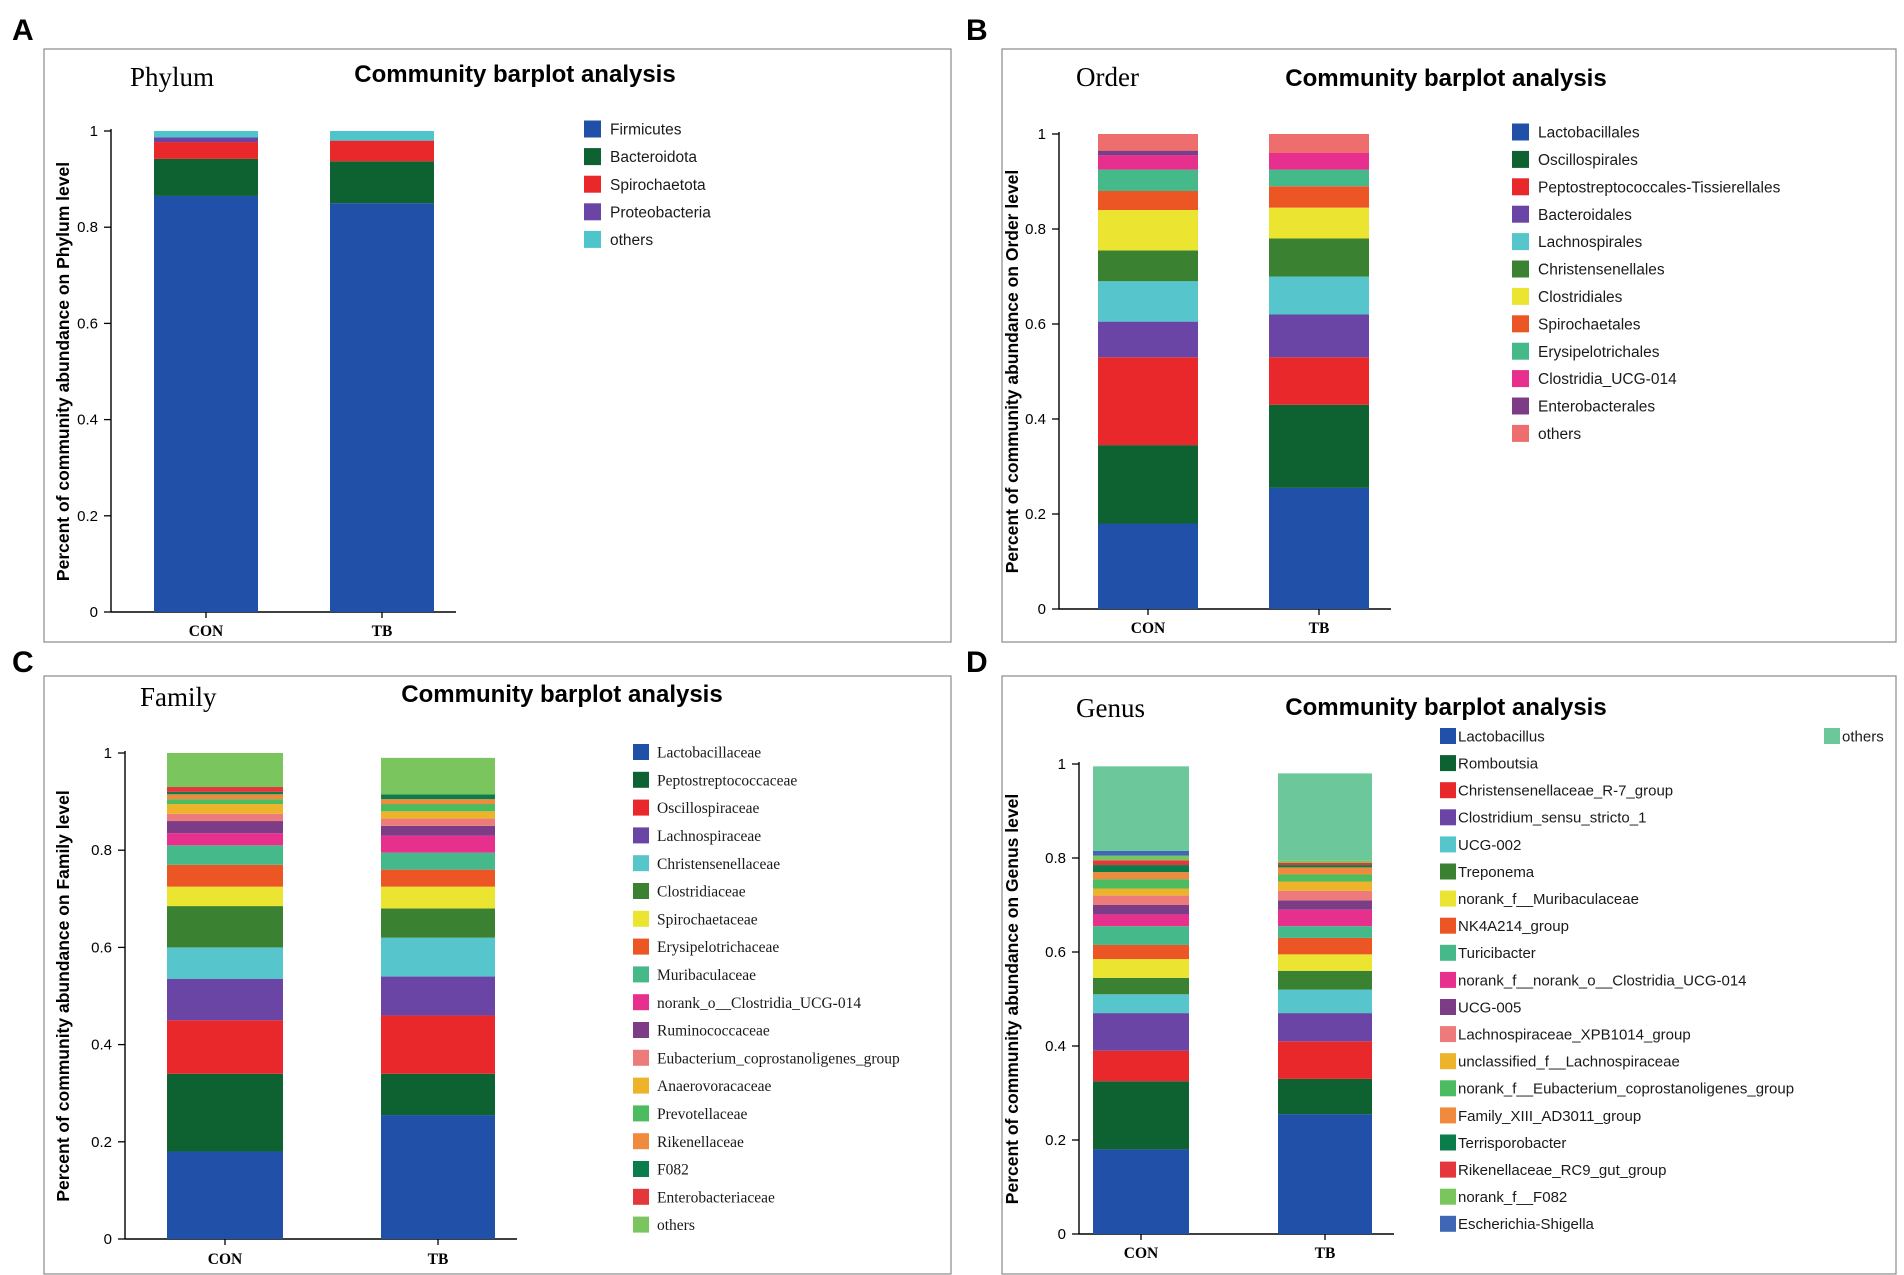  I want to click on bar-segment-con-lachnospirales, so click(1148, 301).